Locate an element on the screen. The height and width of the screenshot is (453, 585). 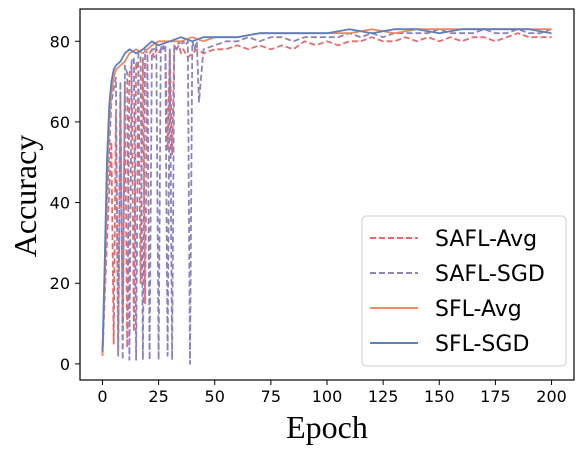
x-tick-label: 75 is located at coordinates (271, 396).